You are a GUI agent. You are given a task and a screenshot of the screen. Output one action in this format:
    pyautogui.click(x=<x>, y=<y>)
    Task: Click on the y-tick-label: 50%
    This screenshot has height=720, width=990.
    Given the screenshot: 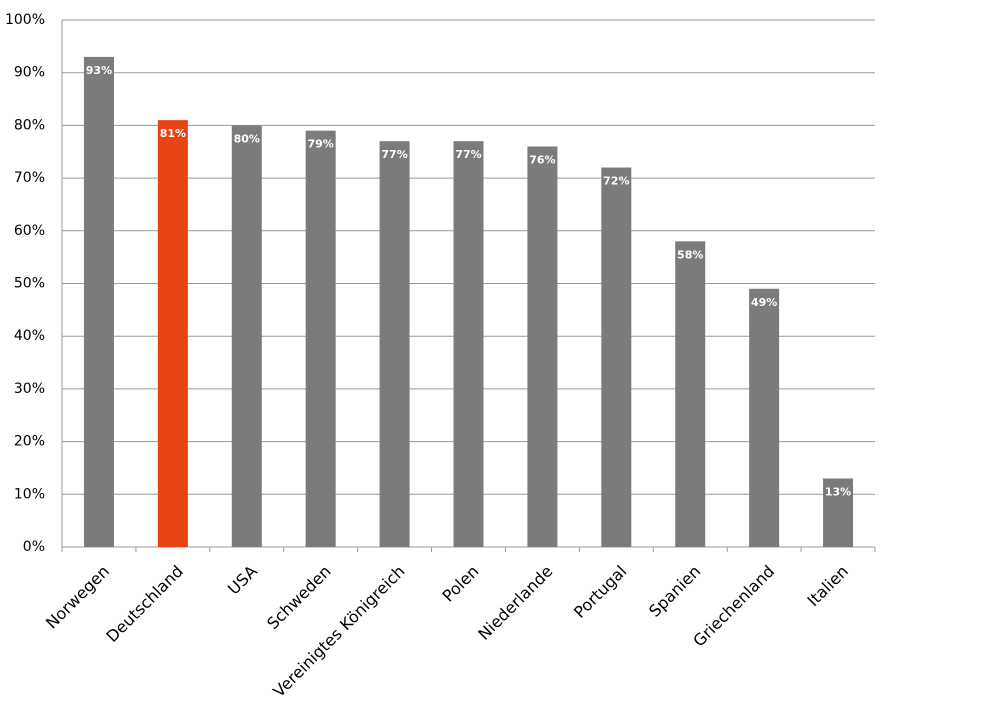 What is the action you would take?
    pyautogui.click(x=29, y=284)
    